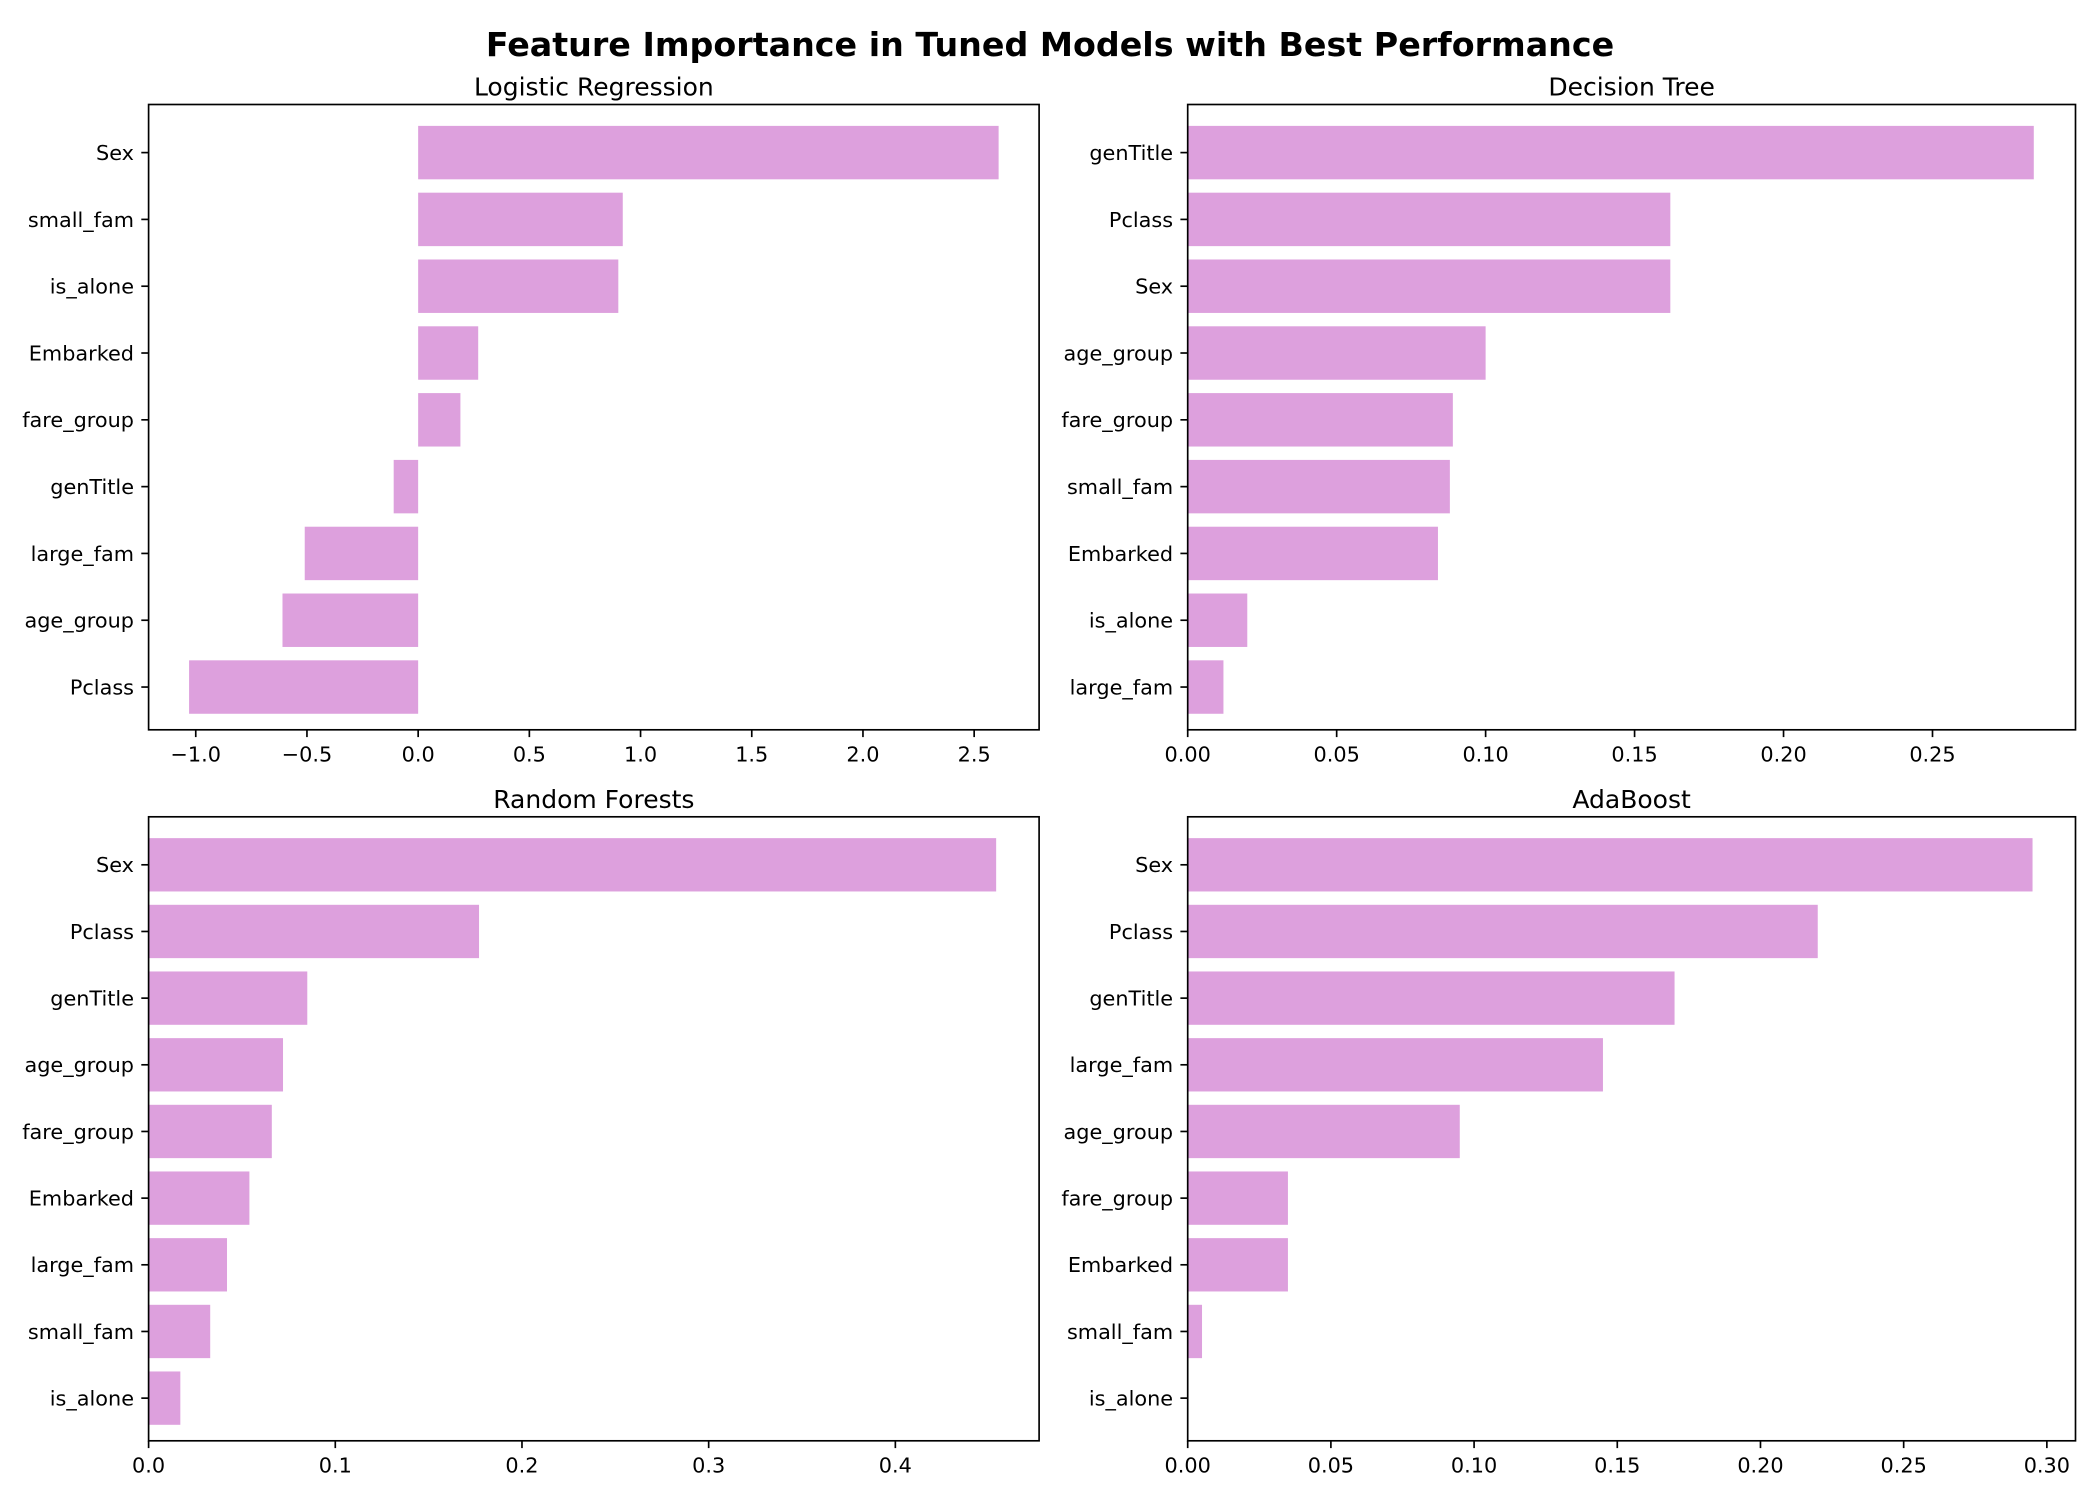 The height and width of the screenshot is (1500, 2100). I want to click on xtick-label: 0.4, so click(895, 1465).